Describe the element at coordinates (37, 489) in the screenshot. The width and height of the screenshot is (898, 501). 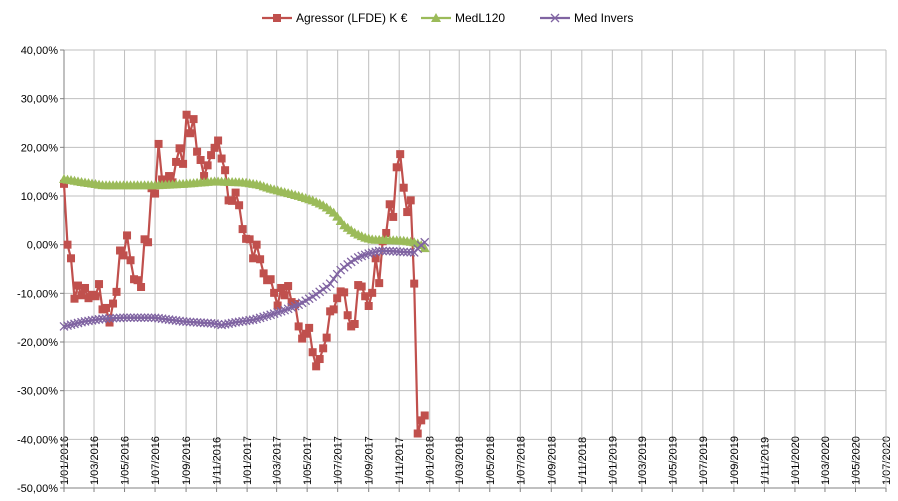
I see `y-tick-label: -50,00%` at that location.